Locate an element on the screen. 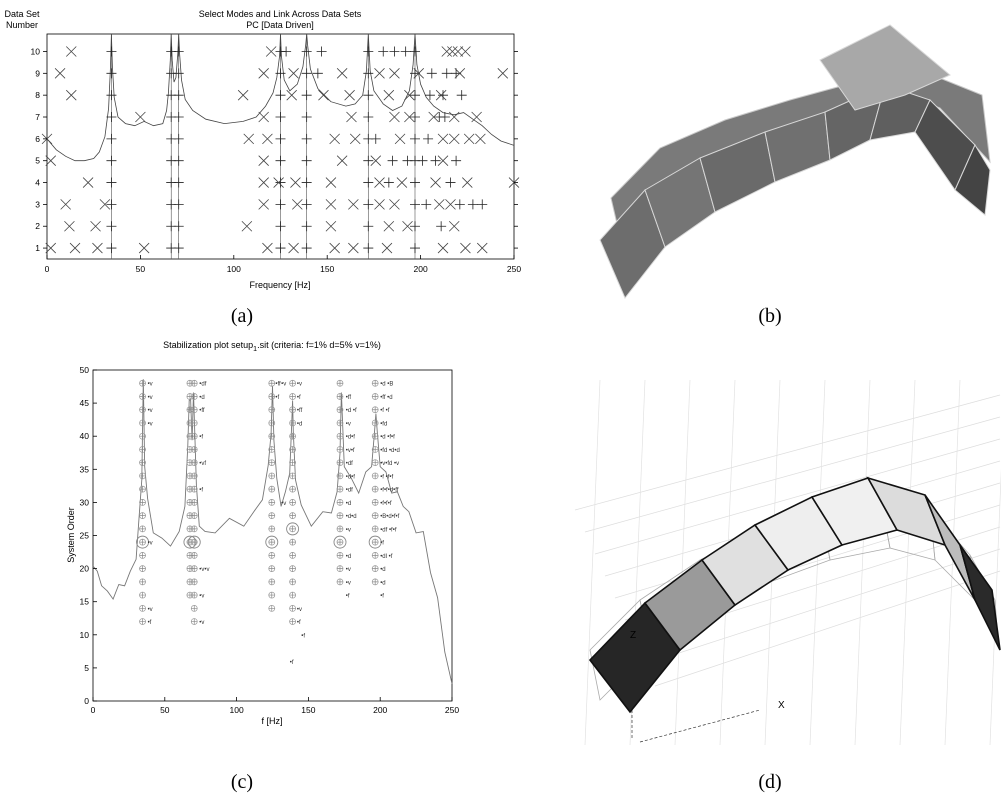 The height and width of the screenshot is (803, 1001). panel-c-xlabel: f [Hz] is located at coordinates (271, 721).